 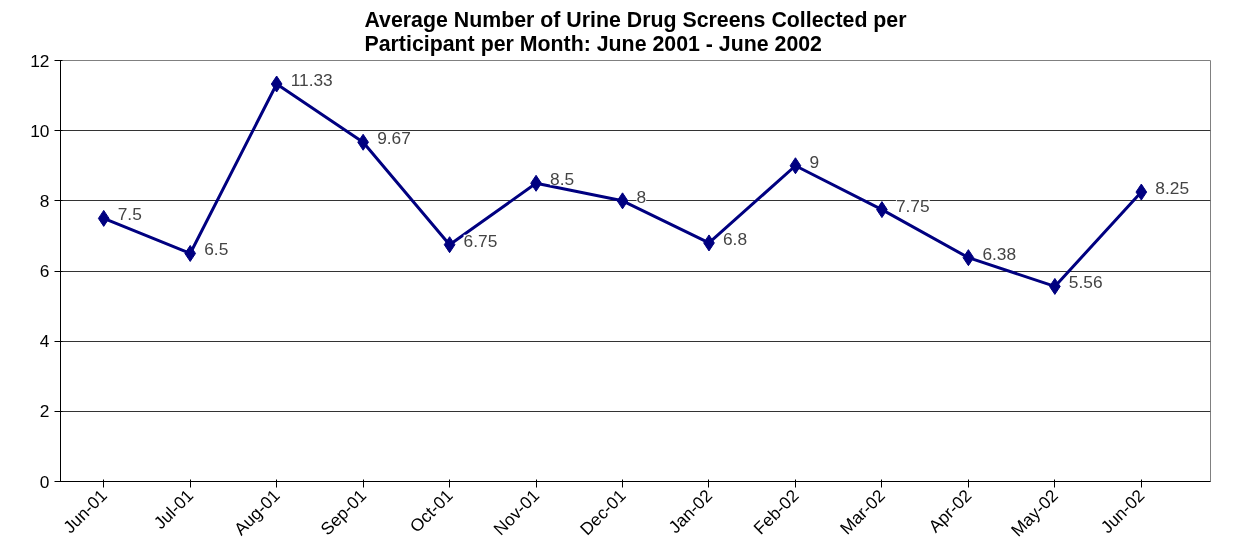 I want to click on y-tick-label: 4, so click(x=44, y=341).